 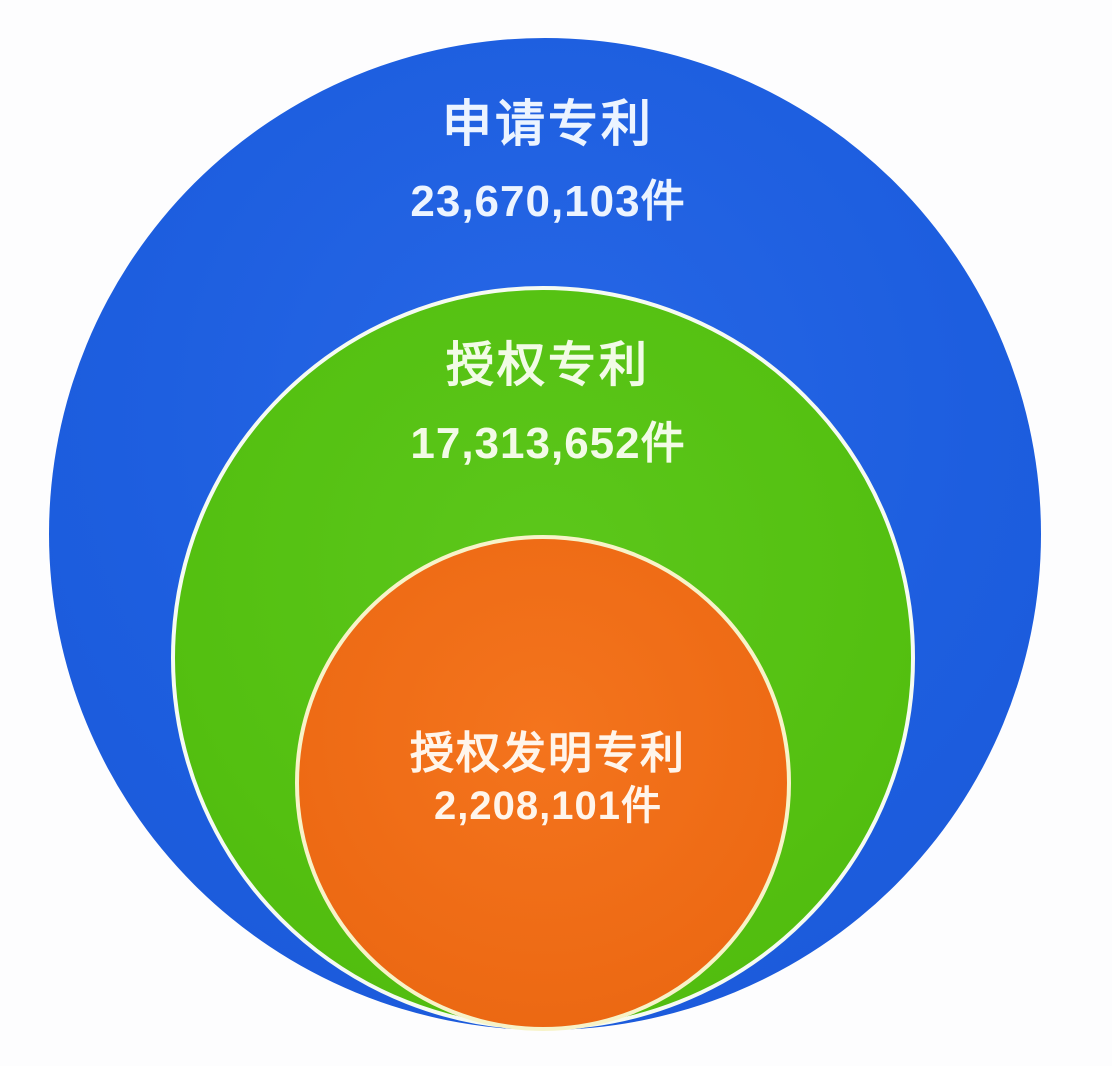 I want to click on granted-invention-patents-value: 2,208,101件, so click(x=548, y=806).